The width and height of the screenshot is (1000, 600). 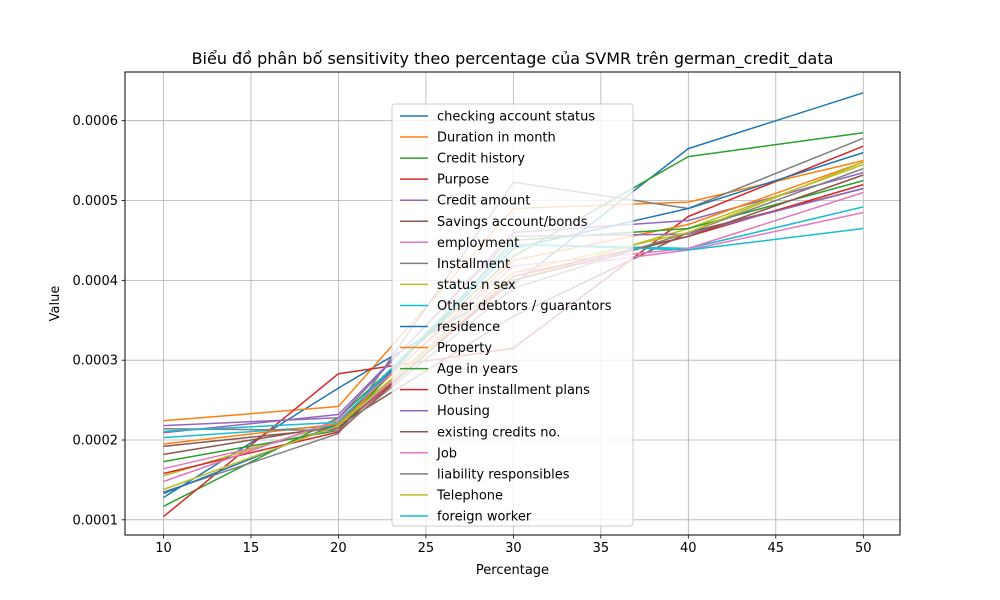 I want to click on legend-entry: Telephone, so click(x=469, y=495).